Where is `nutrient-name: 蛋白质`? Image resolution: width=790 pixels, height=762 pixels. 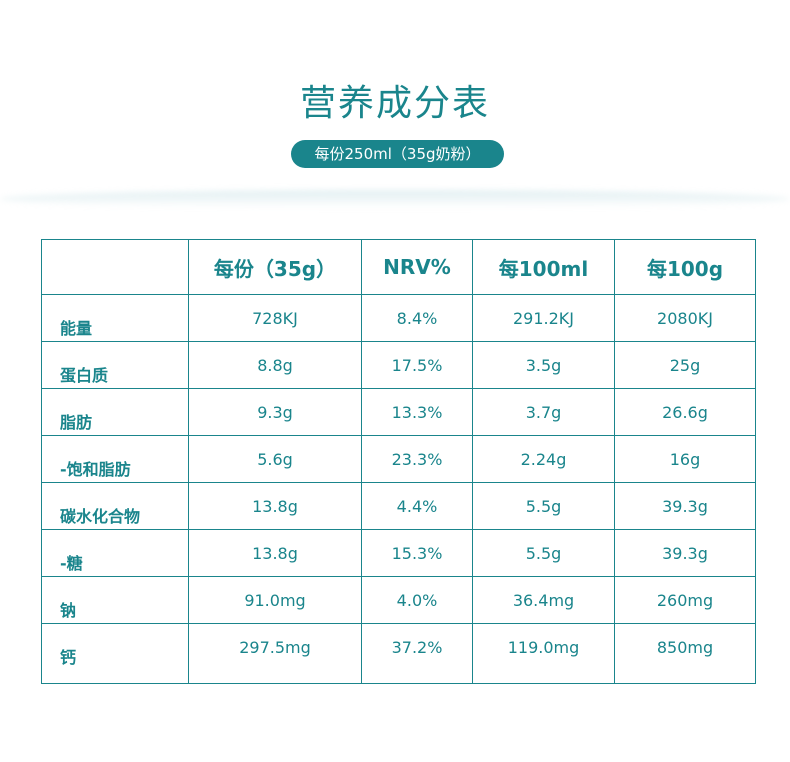
nutrient-name: 蛋白质 is located at coordinates (115, 365).